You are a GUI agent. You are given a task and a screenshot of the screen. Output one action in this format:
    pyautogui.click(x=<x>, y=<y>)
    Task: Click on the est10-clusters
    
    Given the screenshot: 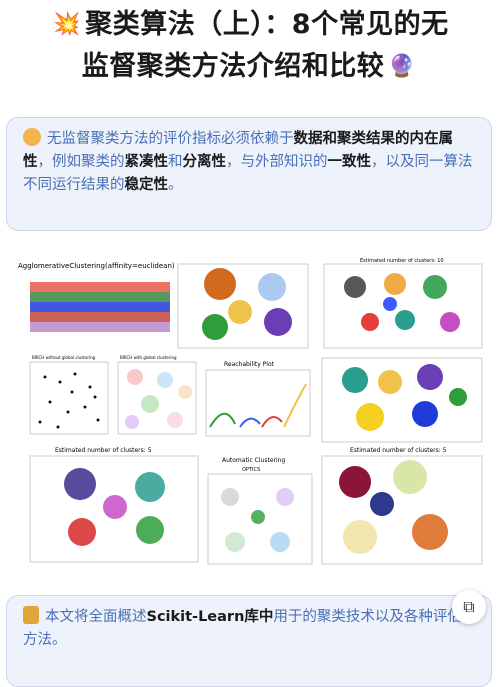 What is the action you would take?
    pyautogui.click(x=402, y=302)
    